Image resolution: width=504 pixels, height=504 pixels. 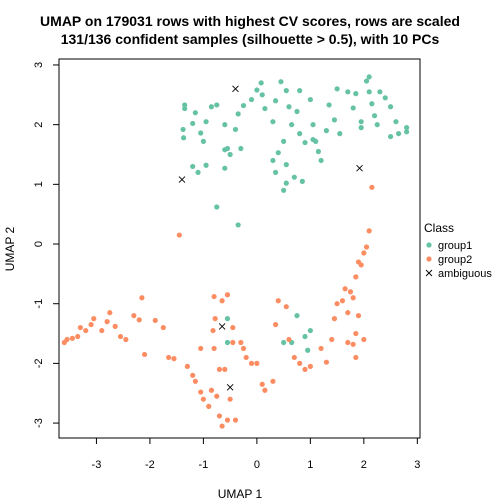 What do you see at coordinates (455, 260) in the screenshot?
I see `legend-label: group2` at bounding box center [455, 260].